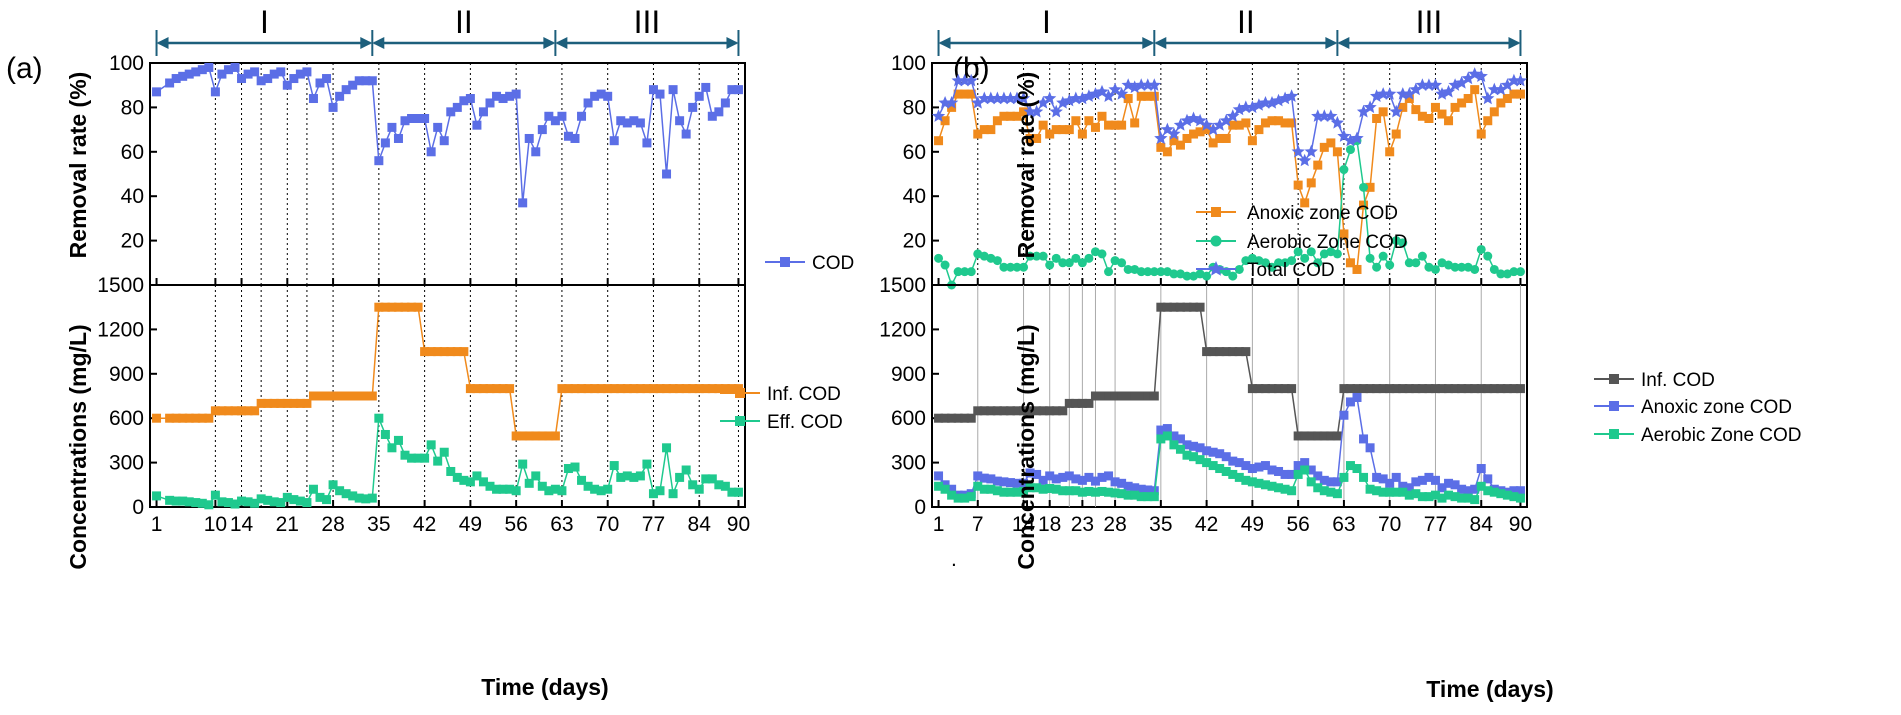 The image size is (1901, 715). What do you see at coordinates (738, 524) in the screenshot?
I see `a-bottom-xtick-label-13: 90` at bounding box center [738, 524].